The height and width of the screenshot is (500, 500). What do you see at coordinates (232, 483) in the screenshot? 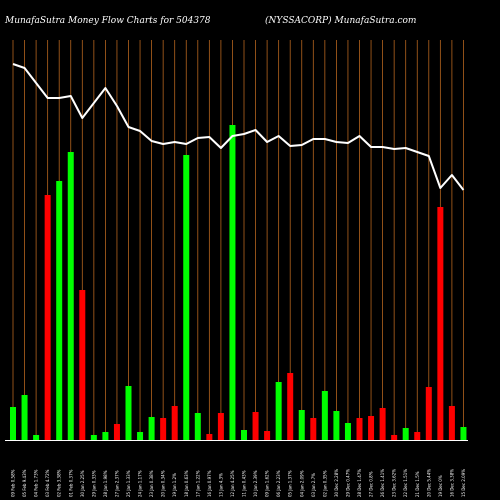
I see `x-tick-label: 12 Jan 4.25%` at bounding box center [232, 483].